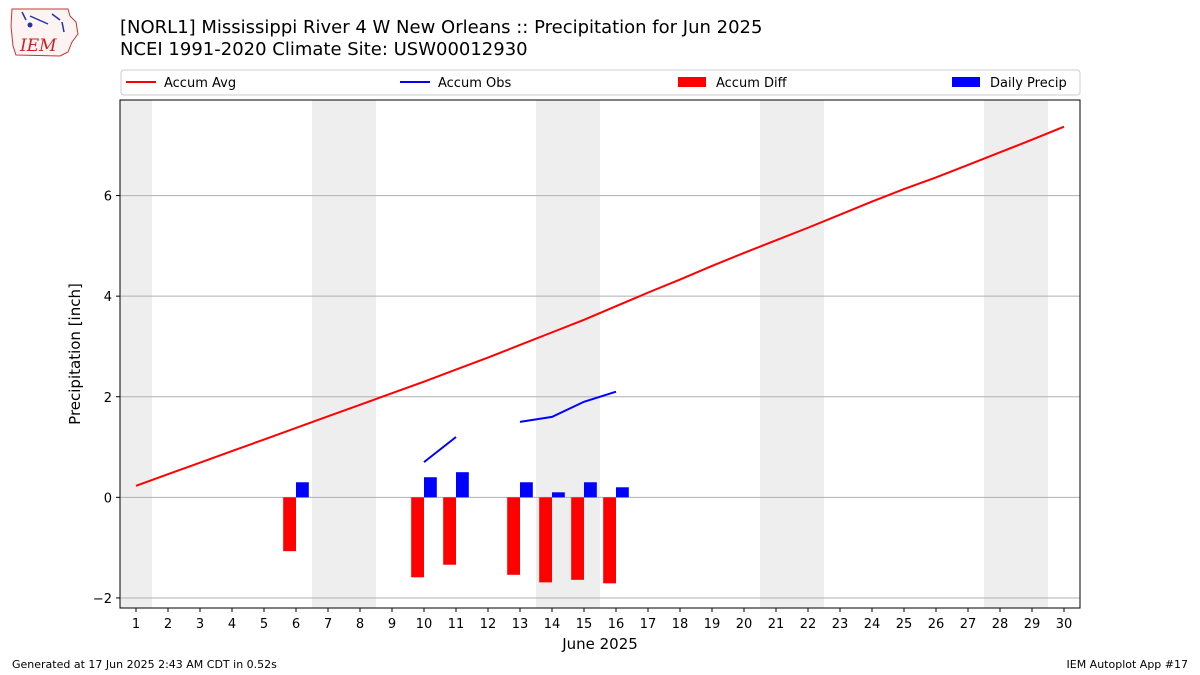 This screenshot has width=1200, height=675. Describe the element at coordinates (200, 83) in the screenshot. I see `legend-label: Accum Avg` at that location.